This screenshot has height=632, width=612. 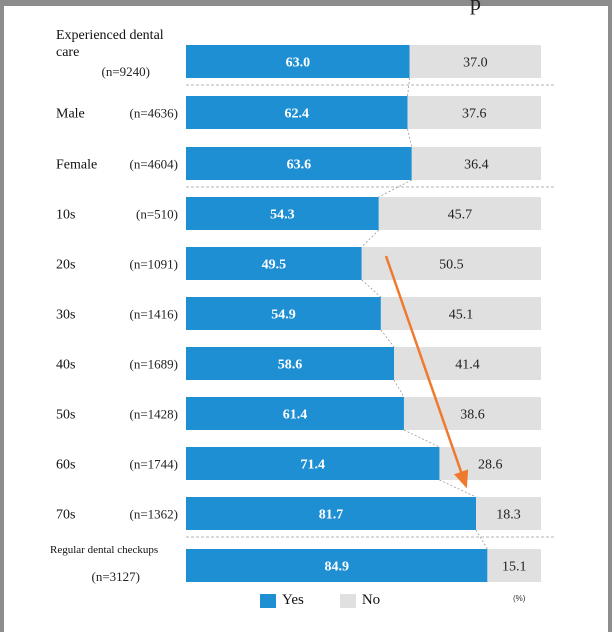 I want to click on n-label-3: (n=510), so click(x=157, y=214).